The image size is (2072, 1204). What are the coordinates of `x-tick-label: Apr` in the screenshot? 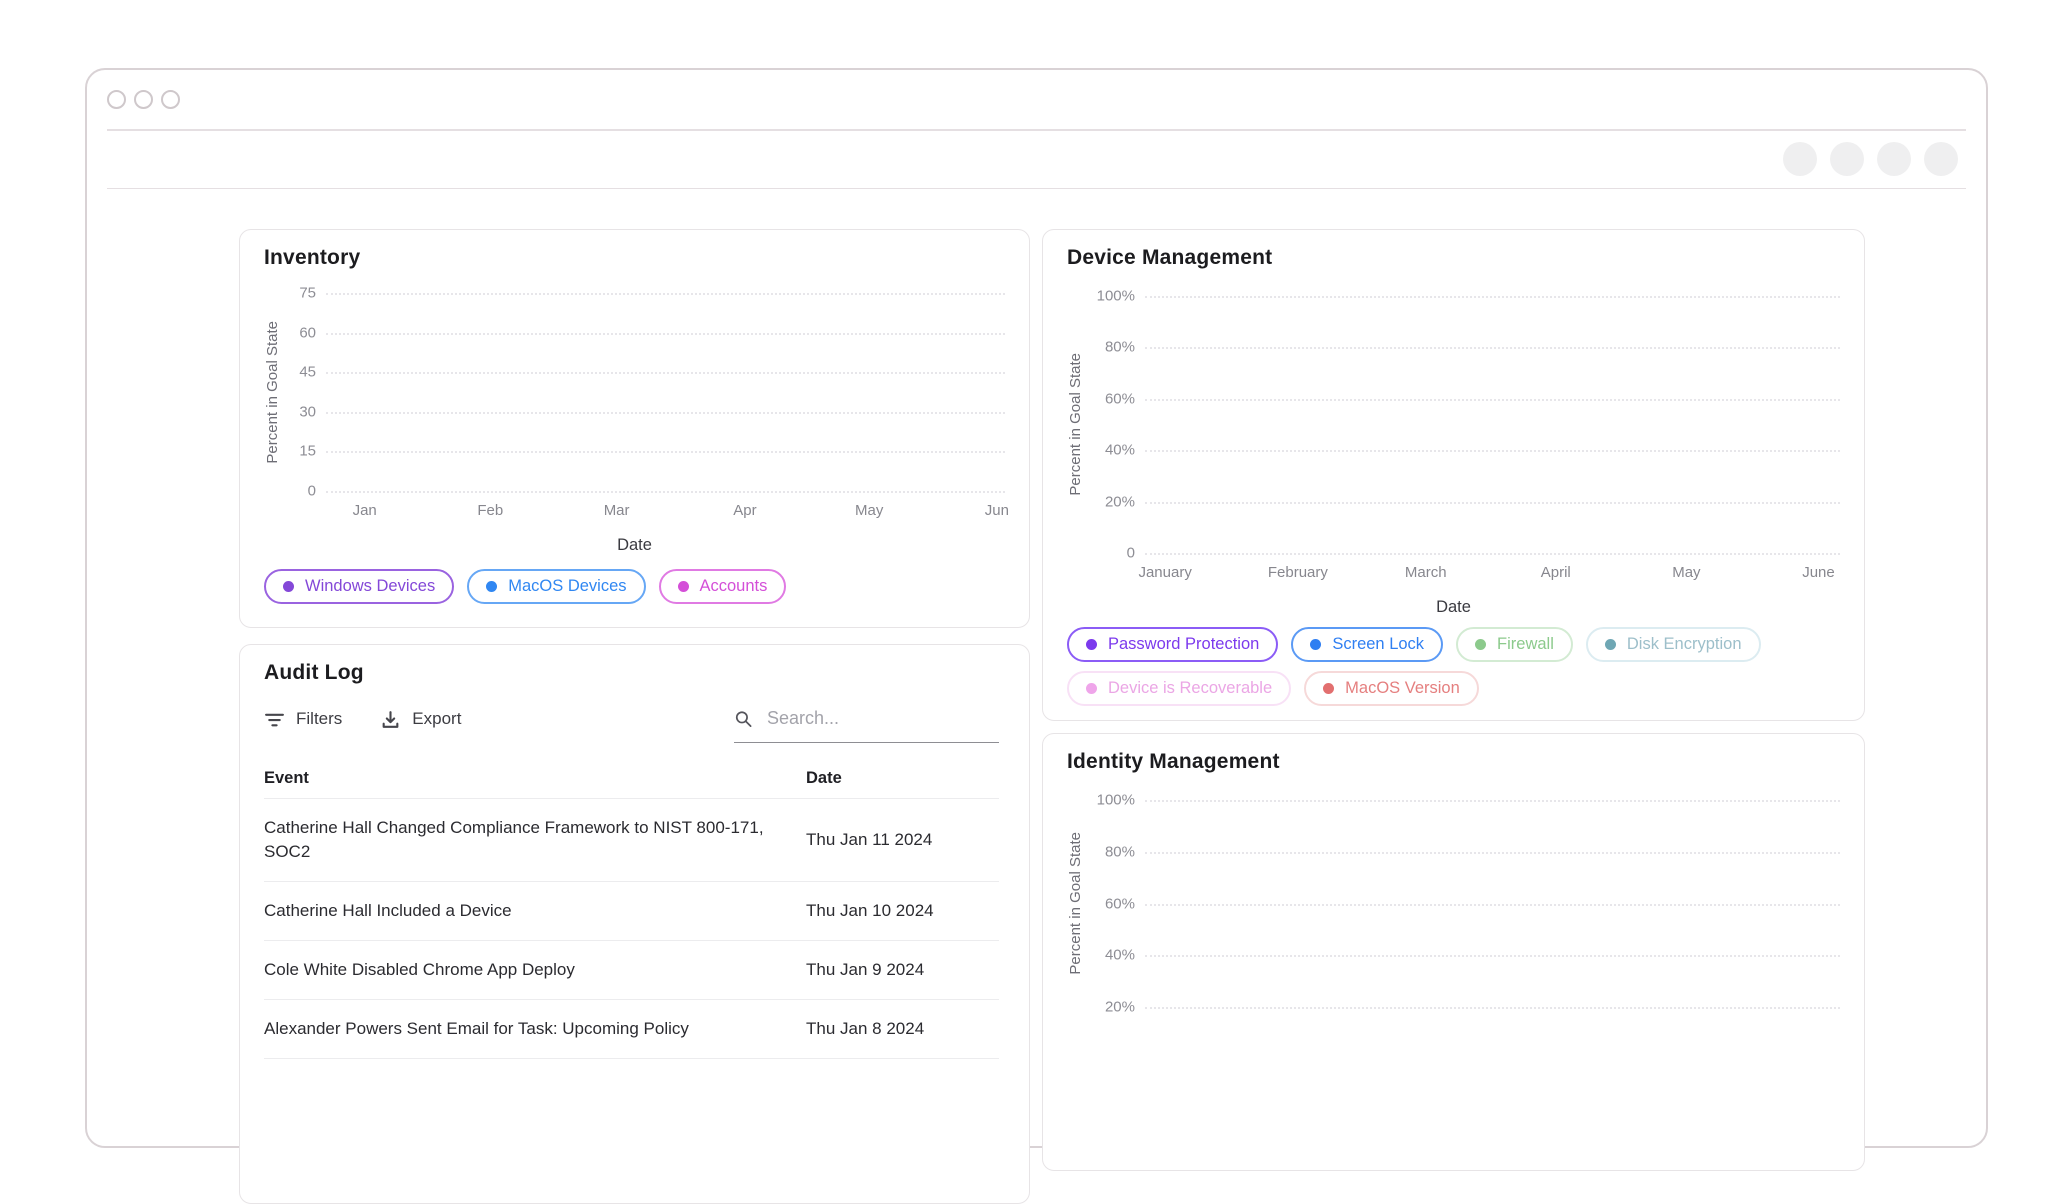 It's located at (745, 510).